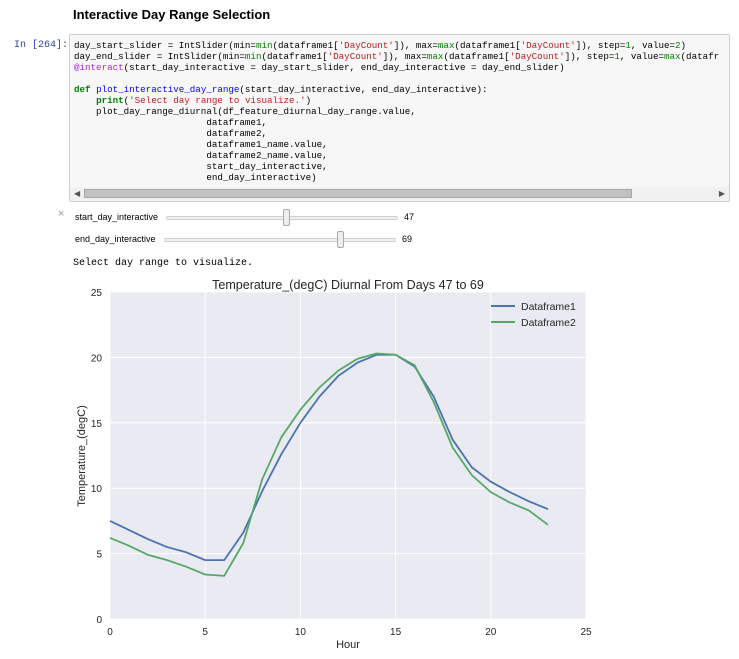 Image resolution: width=739 pixels, height=659 pixels. What do you see at coordinates (172, 14) in the screenshot?
I see `section-heading: Interactive Day Range Selection` at bounding box center [172, 14].